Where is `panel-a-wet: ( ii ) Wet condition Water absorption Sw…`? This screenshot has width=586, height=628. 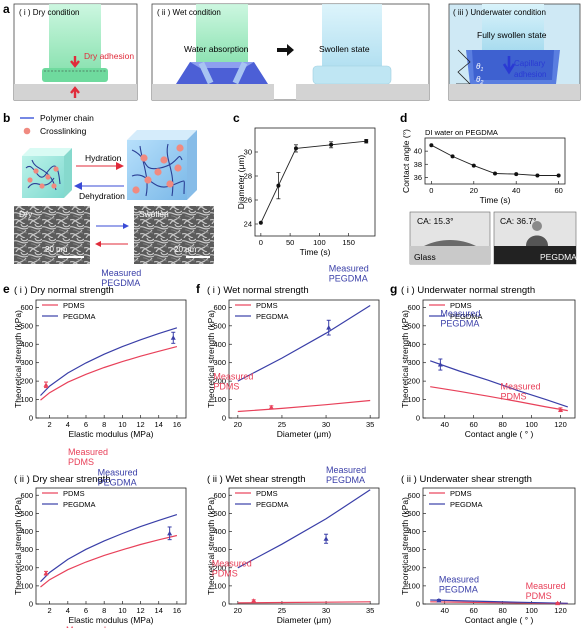 panel-a-wet: ( ii ) Wet condition Water absorption Sw… is located at coordinates (290, 52).